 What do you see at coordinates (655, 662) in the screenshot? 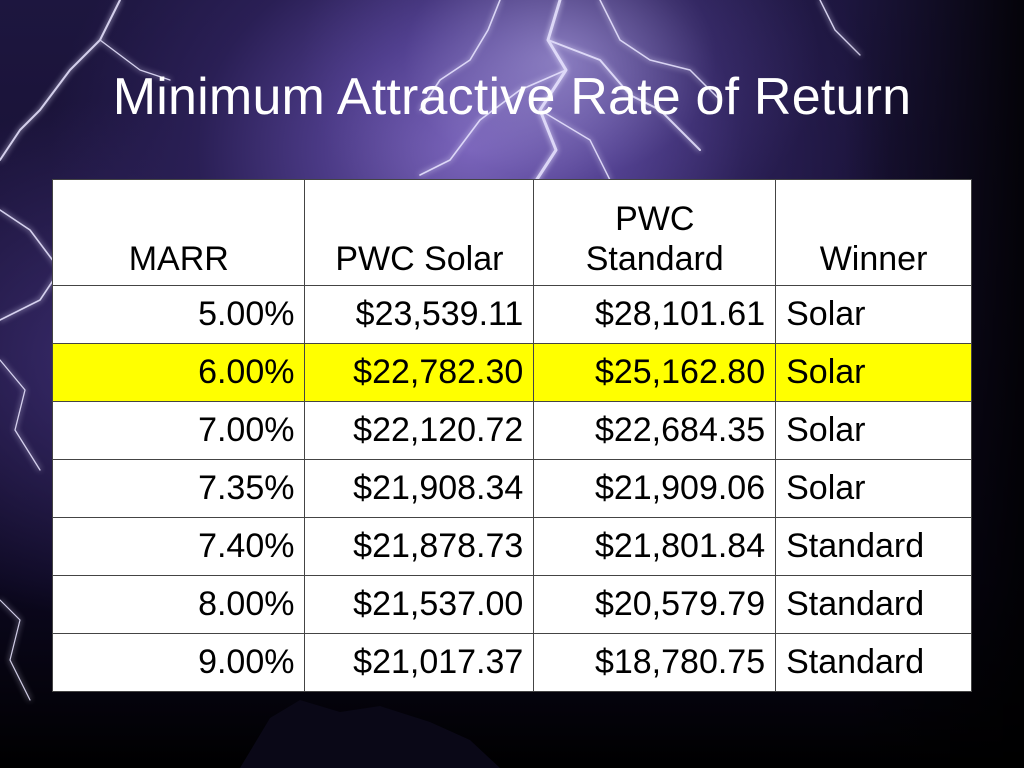
I see `cell-pwc-standard: $18,780.75` at bounding box center [655, 662].